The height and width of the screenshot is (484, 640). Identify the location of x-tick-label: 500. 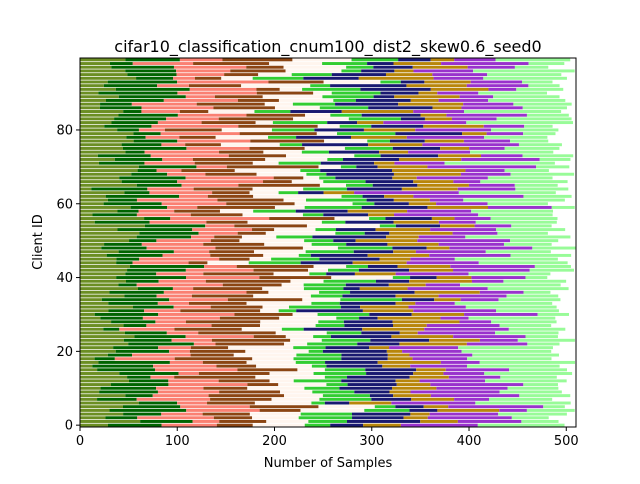
(566, 441).